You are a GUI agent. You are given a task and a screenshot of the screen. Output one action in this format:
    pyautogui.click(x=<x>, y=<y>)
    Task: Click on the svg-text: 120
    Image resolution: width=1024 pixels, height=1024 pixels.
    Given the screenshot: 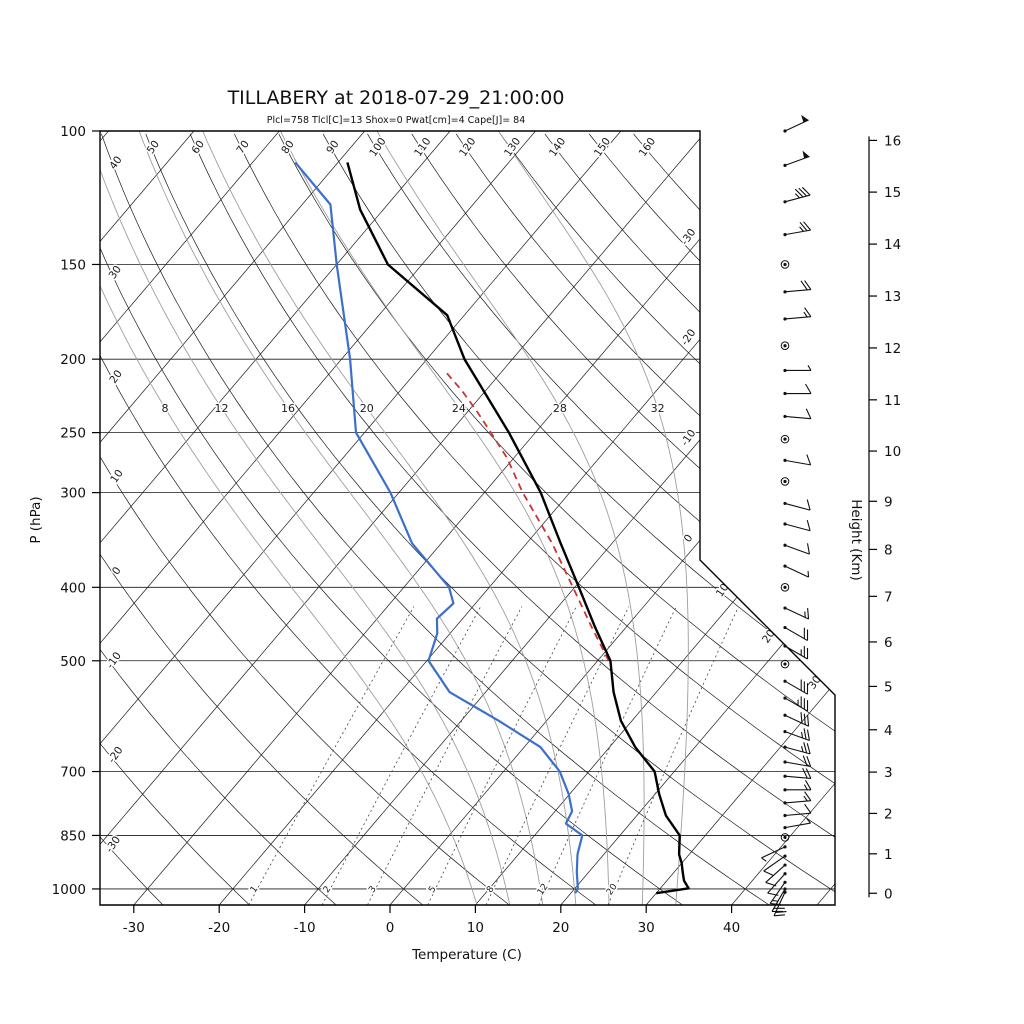 What is the action you would take?
    pyautogui.click(x=467, y=147)
    